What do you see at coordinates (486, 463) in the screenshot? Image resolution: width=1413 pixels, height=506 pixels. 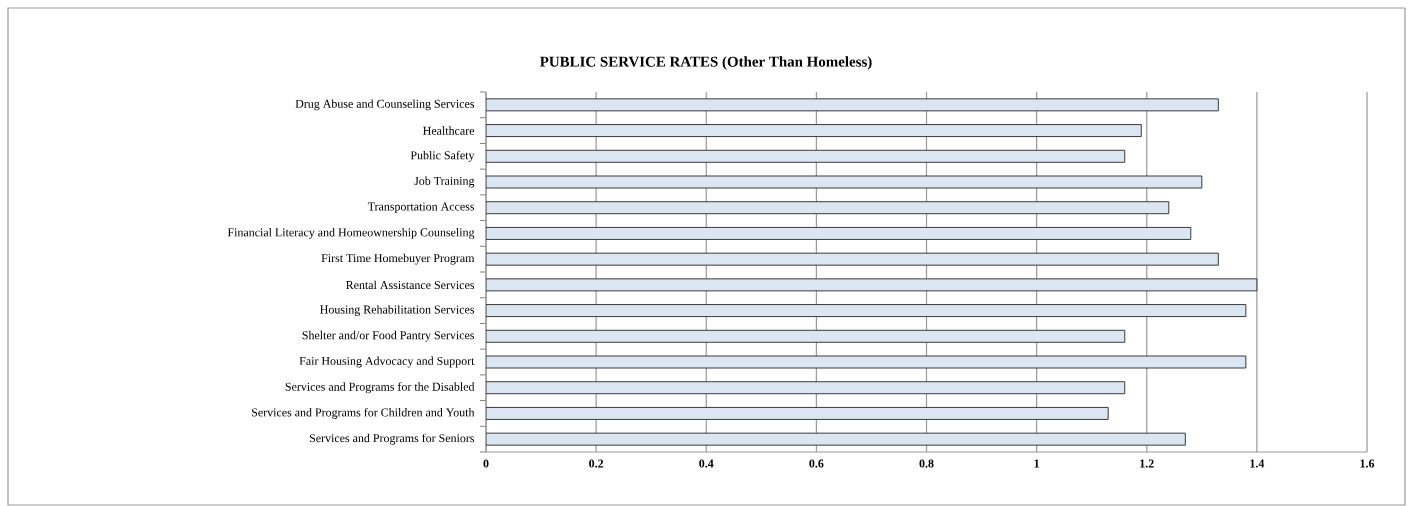 I see `x-tick-label: 0` at bounding box center [486, 463].